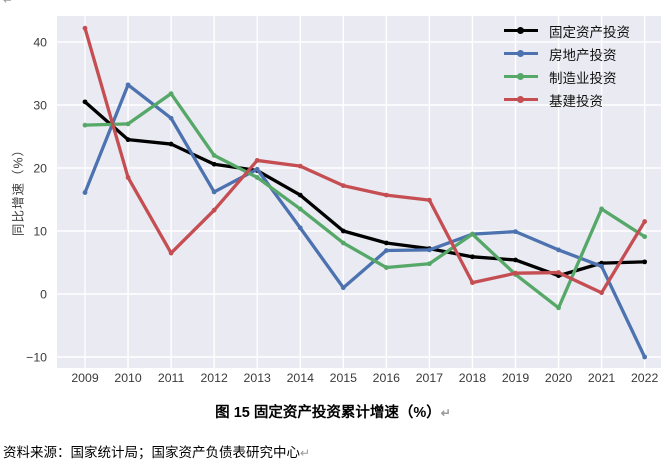  What do you see at coordinates (645, 378) in the screenshot?
I see `x-tick-label: 2022` at bounding box center [645, 378].